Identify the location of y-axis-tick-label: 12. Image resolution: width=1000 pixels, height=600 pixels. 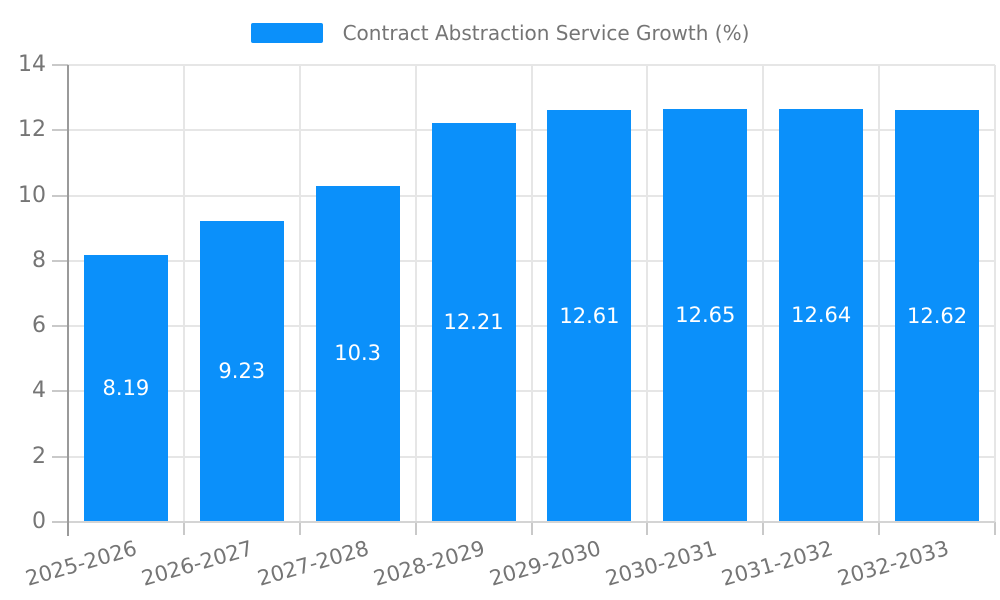
(32, 130).